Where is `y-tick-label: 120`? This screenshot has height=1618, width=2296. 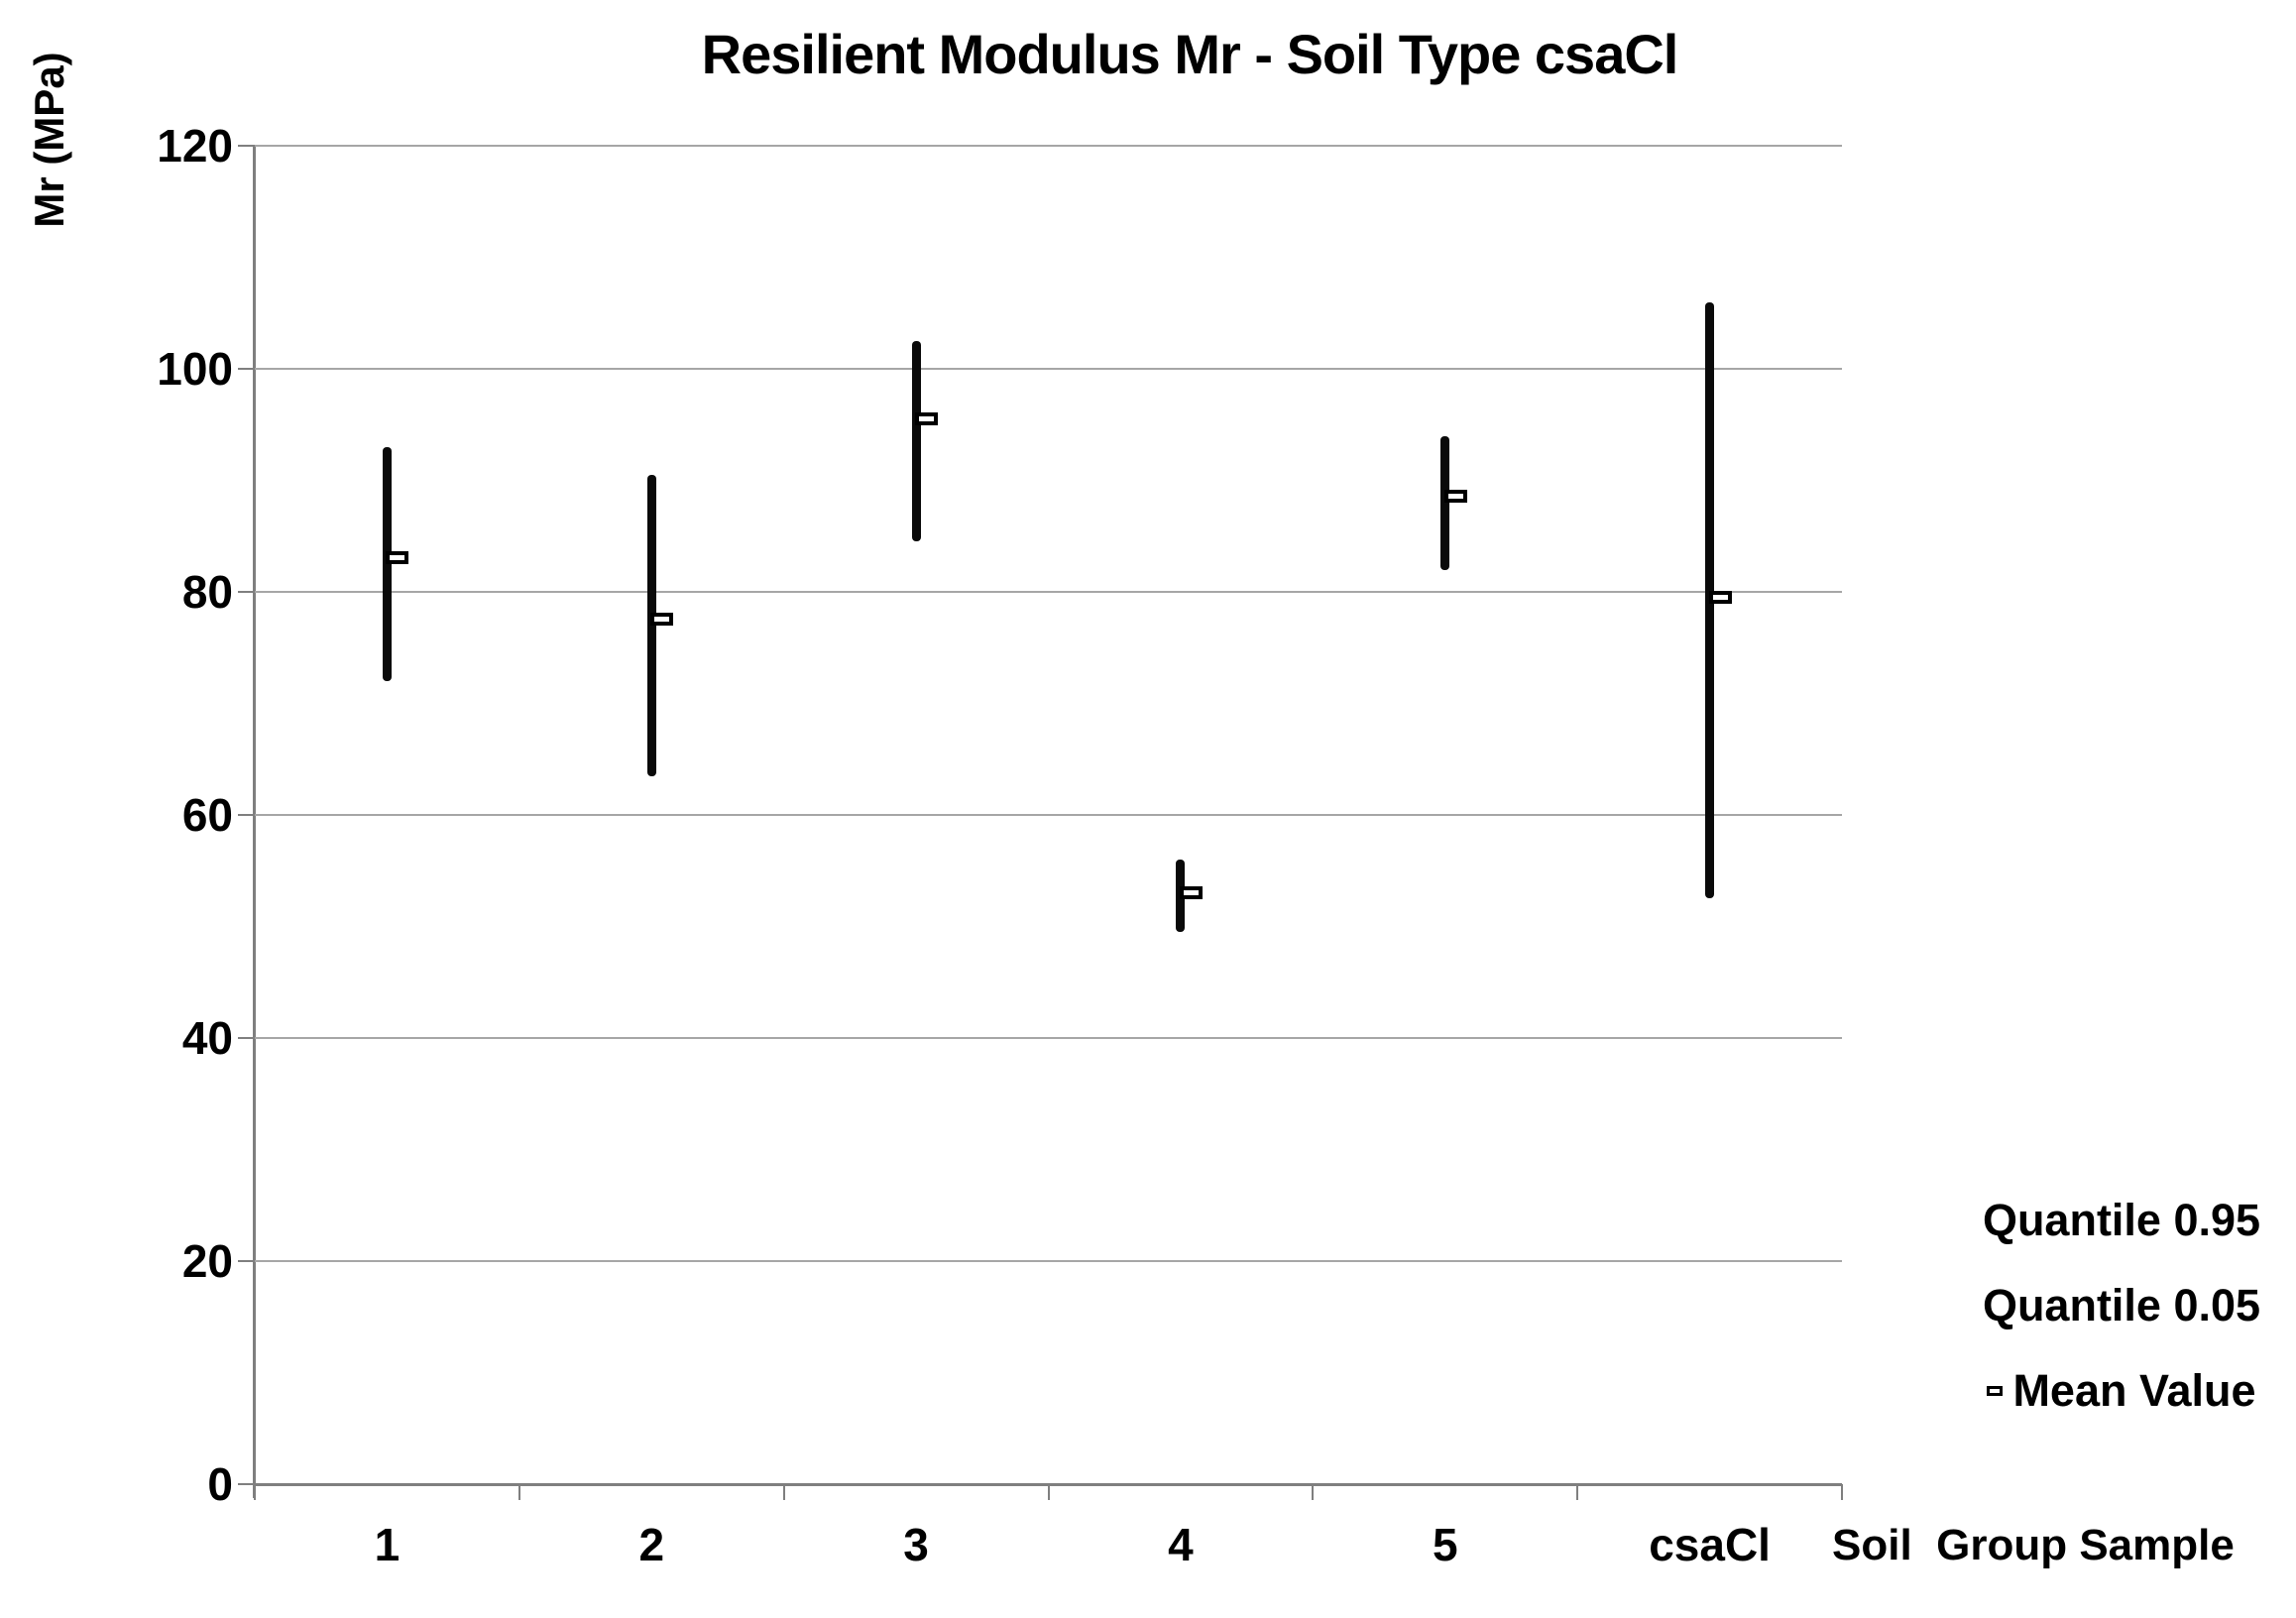 y-tick-label: 120 is located at coordinates (195, 146).